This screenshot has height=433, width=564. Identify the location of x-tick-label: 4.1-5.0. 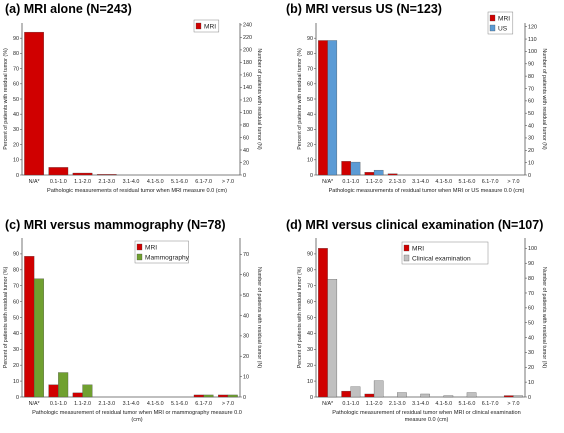
(443, 404).